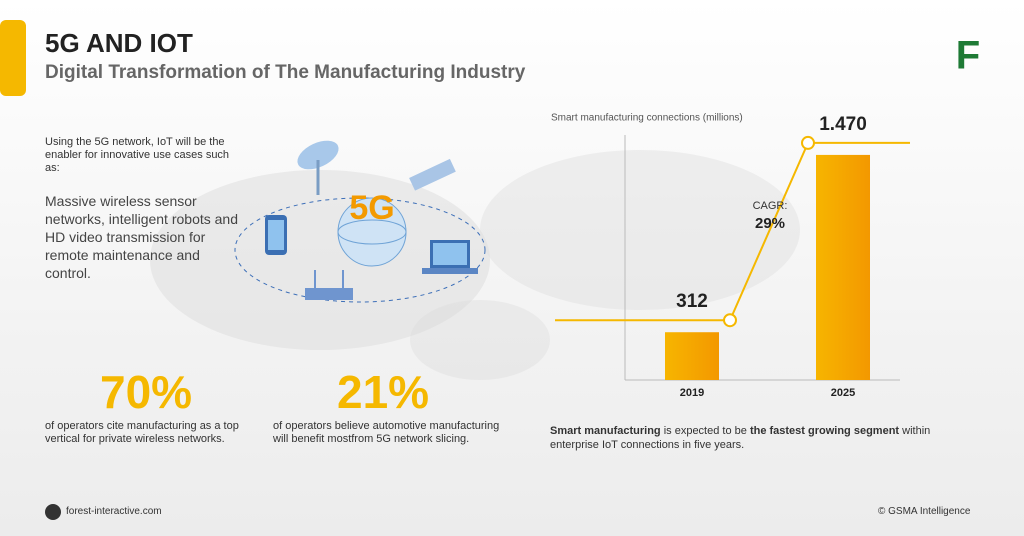 The width and height of the screenshot is (1024, 536). I want to click on logo: F, so click(968, 56).